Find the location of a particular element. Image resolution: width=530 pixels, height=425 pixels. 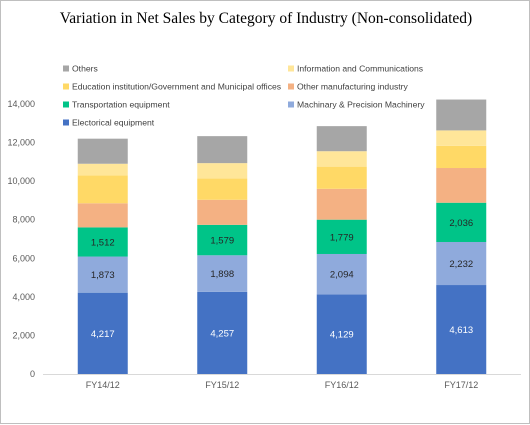

data-label: 2,036 is located at coordinates (461, 223).